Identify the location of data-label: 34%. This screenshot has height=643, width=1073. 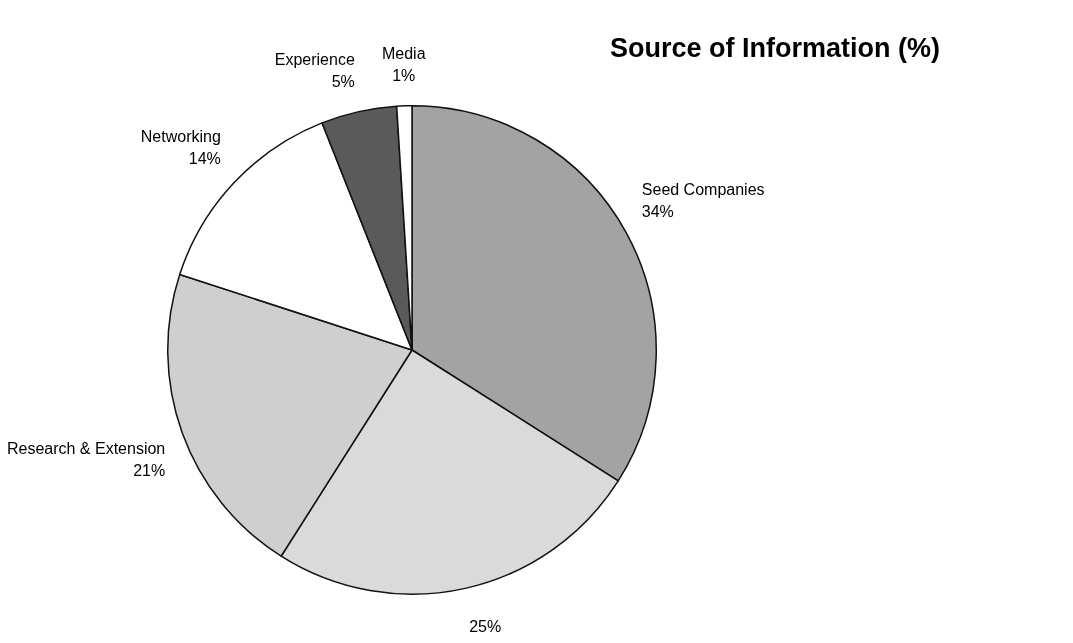
(657, 212).